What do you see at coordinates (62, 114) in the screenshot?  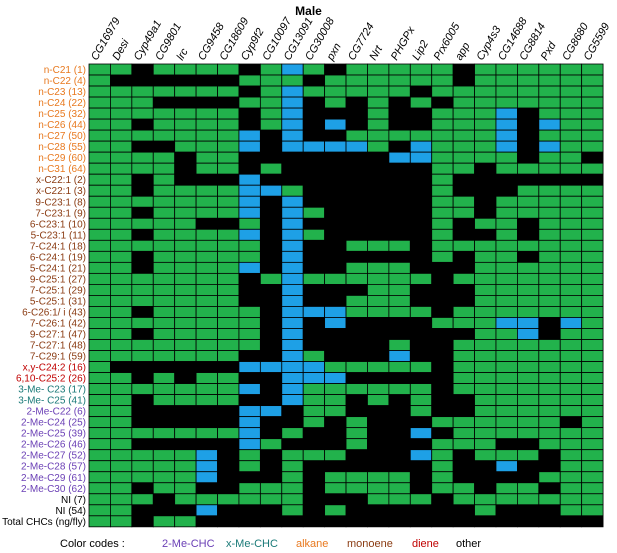 I see `row-label: n-C25 (32)` at bounding box center [62, 114].